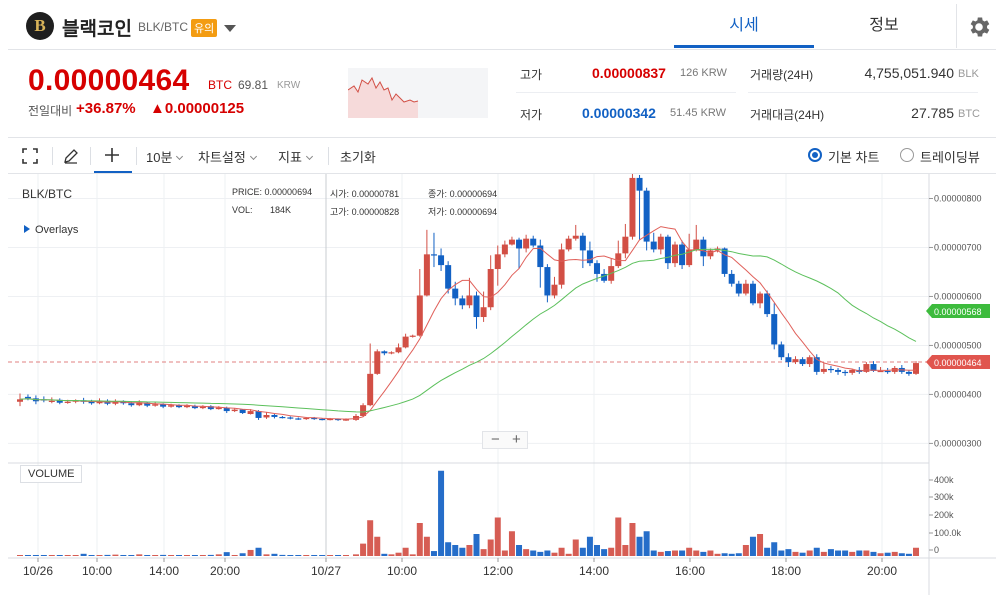  I want to click on time-tick-label: 14:00, so click(594, 571).